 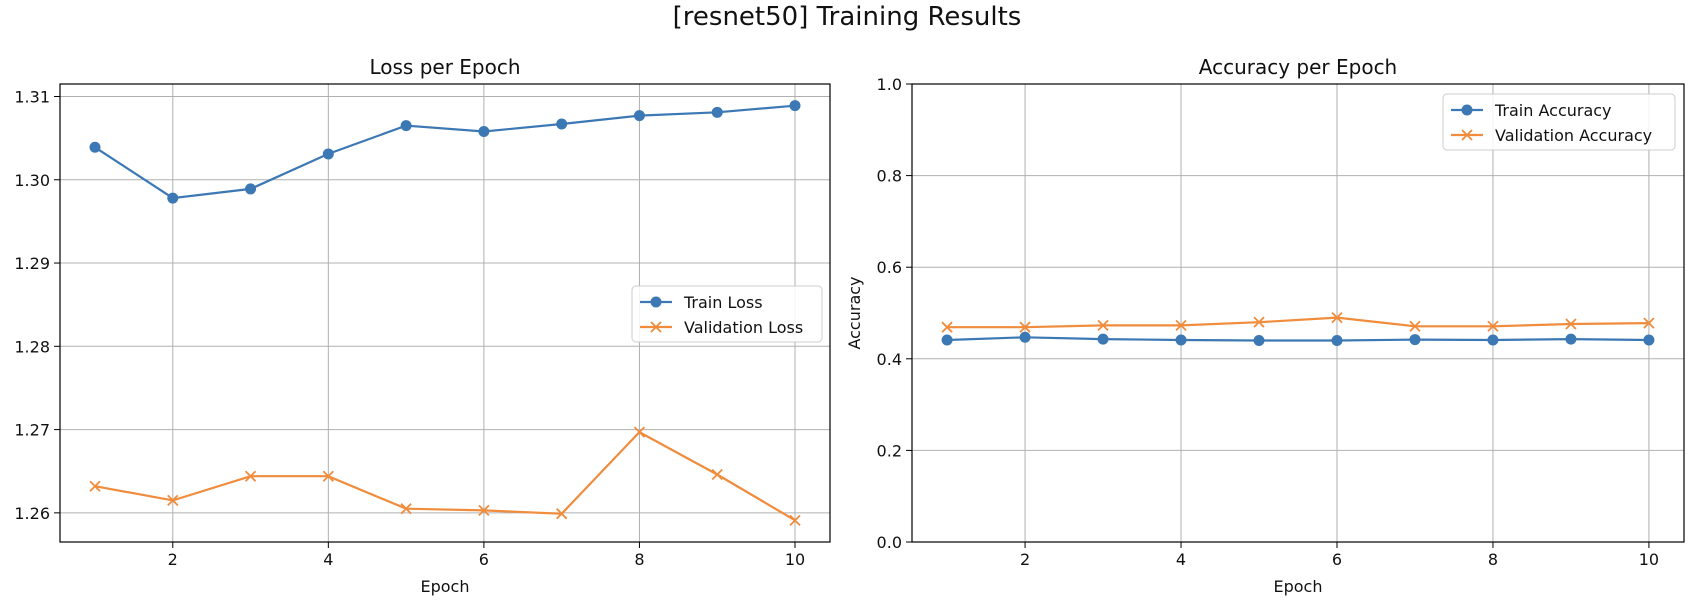 I want to click on y-tick-label: 1.31, so click(x=32, y=96).